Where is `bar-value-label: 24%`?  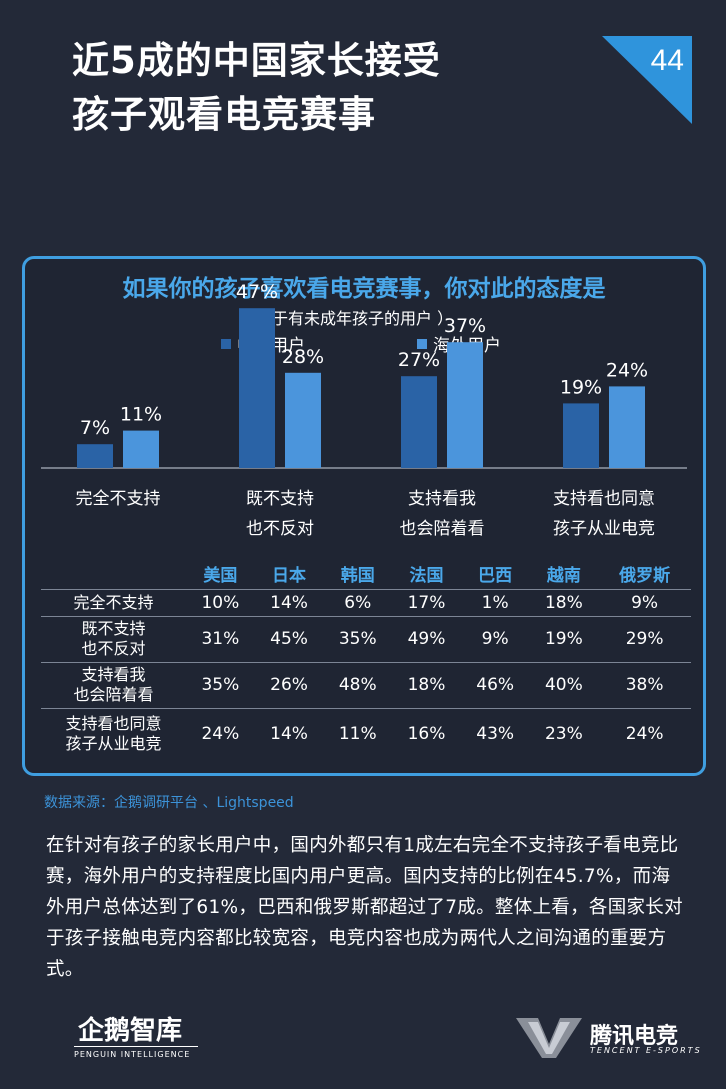
bar-value-label: 24% is located at coordinates (627, 370).